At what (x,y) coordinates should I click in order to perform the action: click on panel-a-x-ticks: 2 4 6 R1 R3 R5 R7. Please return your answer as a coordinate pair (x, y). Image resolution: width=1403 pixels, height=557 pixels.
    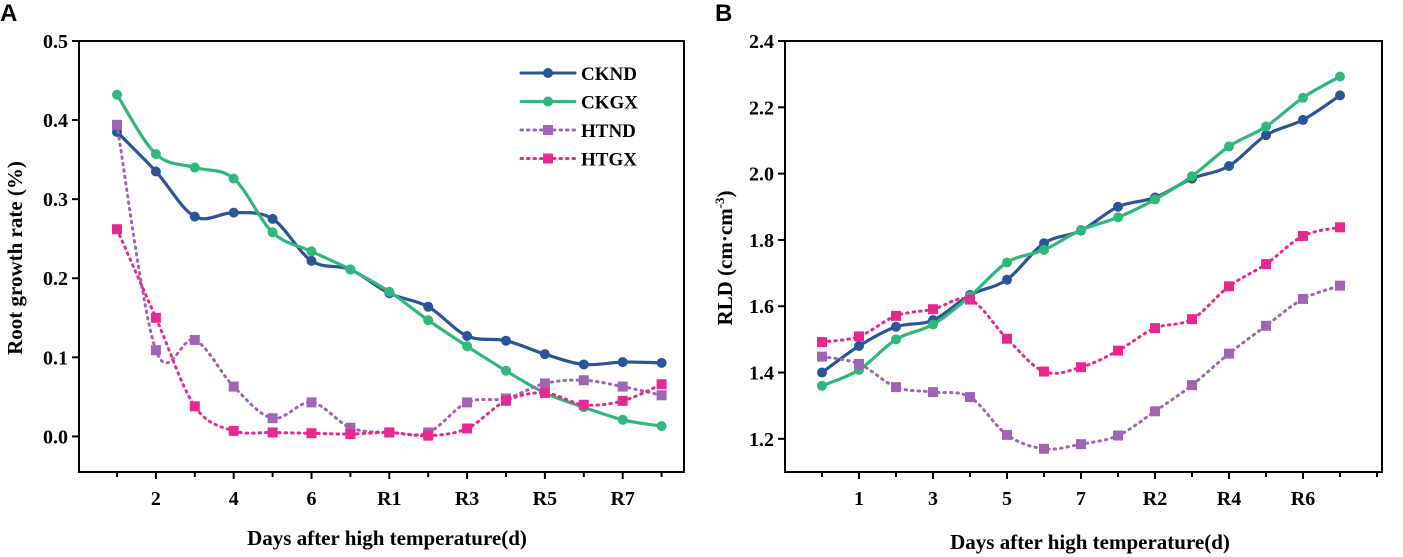
    Looking at the image, I should click on (389, 491).